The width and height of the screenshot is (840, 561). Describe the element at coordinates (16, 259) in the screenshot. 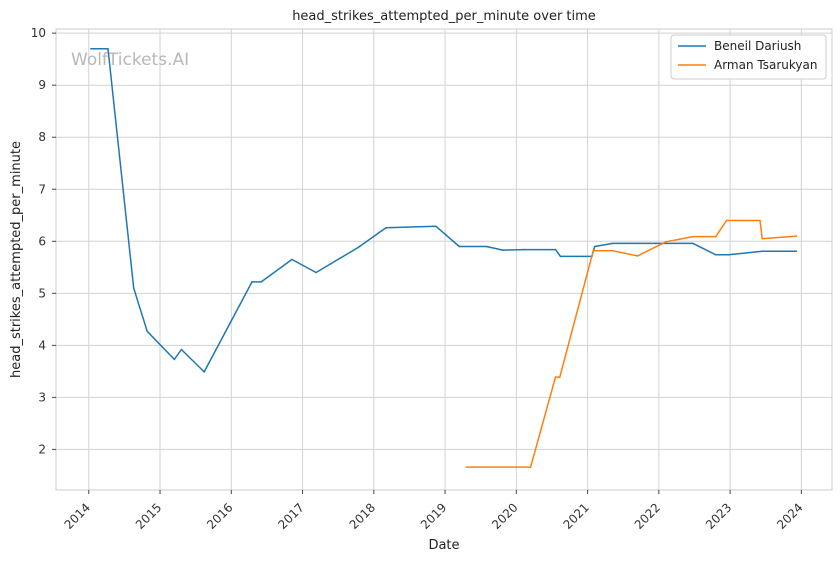

I see `y-axis-label: head_strikes_attempted_per_minute` at that location.